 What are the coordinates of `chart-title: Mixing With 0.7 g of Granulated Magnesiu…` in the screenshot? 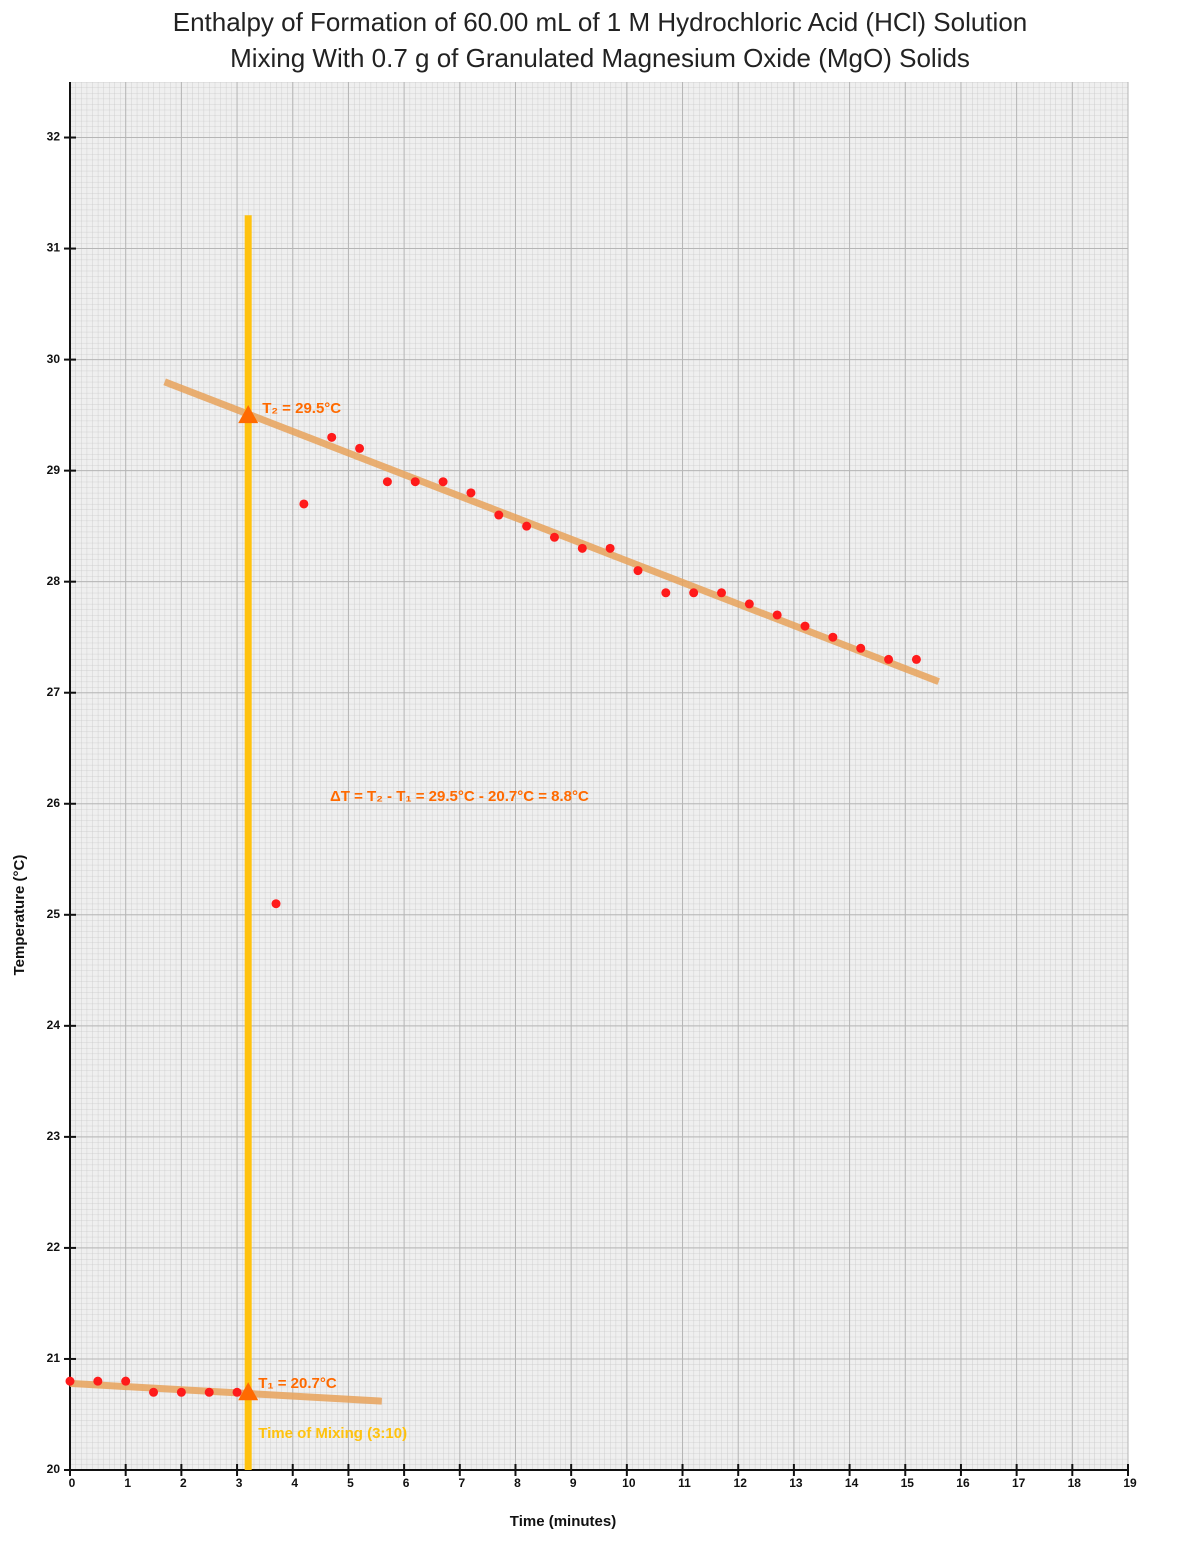 It's located at (600, 58).